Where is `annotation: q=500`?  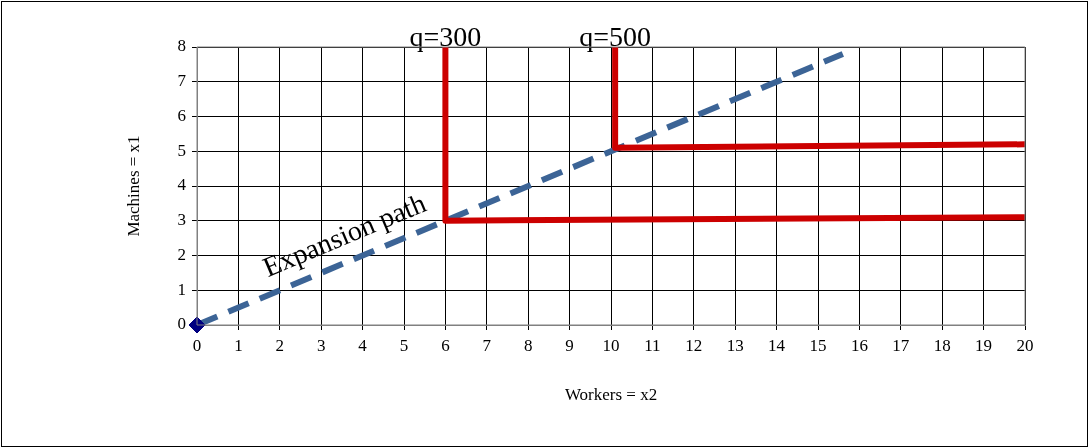
annotation: q=500 is located at coordinates (615, 37).